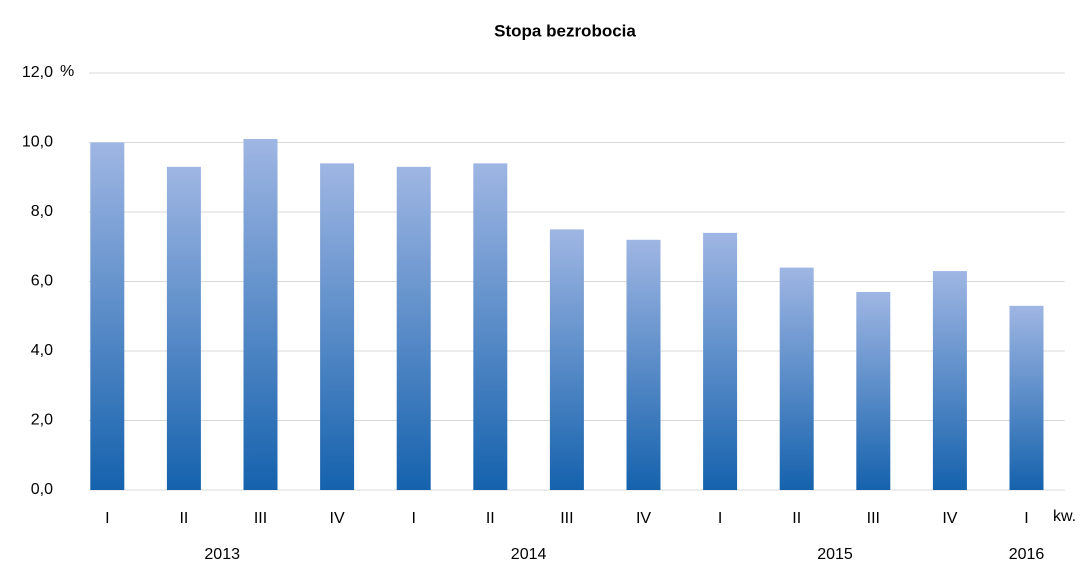 Image resolution: width=1090 pixels, height=565 pixels. Describe the element at coordinates (1064, 516) in the screenshot. I see `x-unit: kw.` at that location.